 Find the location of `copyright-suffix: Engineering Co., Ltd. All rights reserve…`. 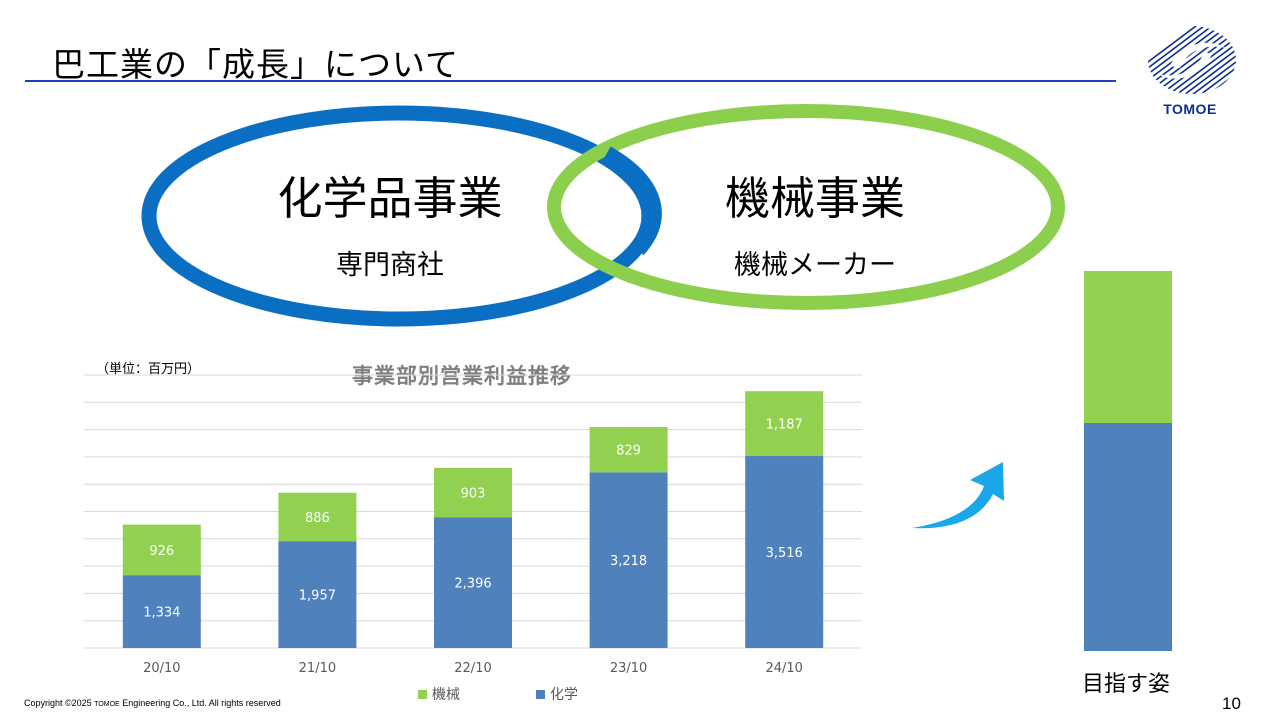

copyright-suffix: Engineering Co., Ltd. All rights reserve… is located at coordinates (200, 703).